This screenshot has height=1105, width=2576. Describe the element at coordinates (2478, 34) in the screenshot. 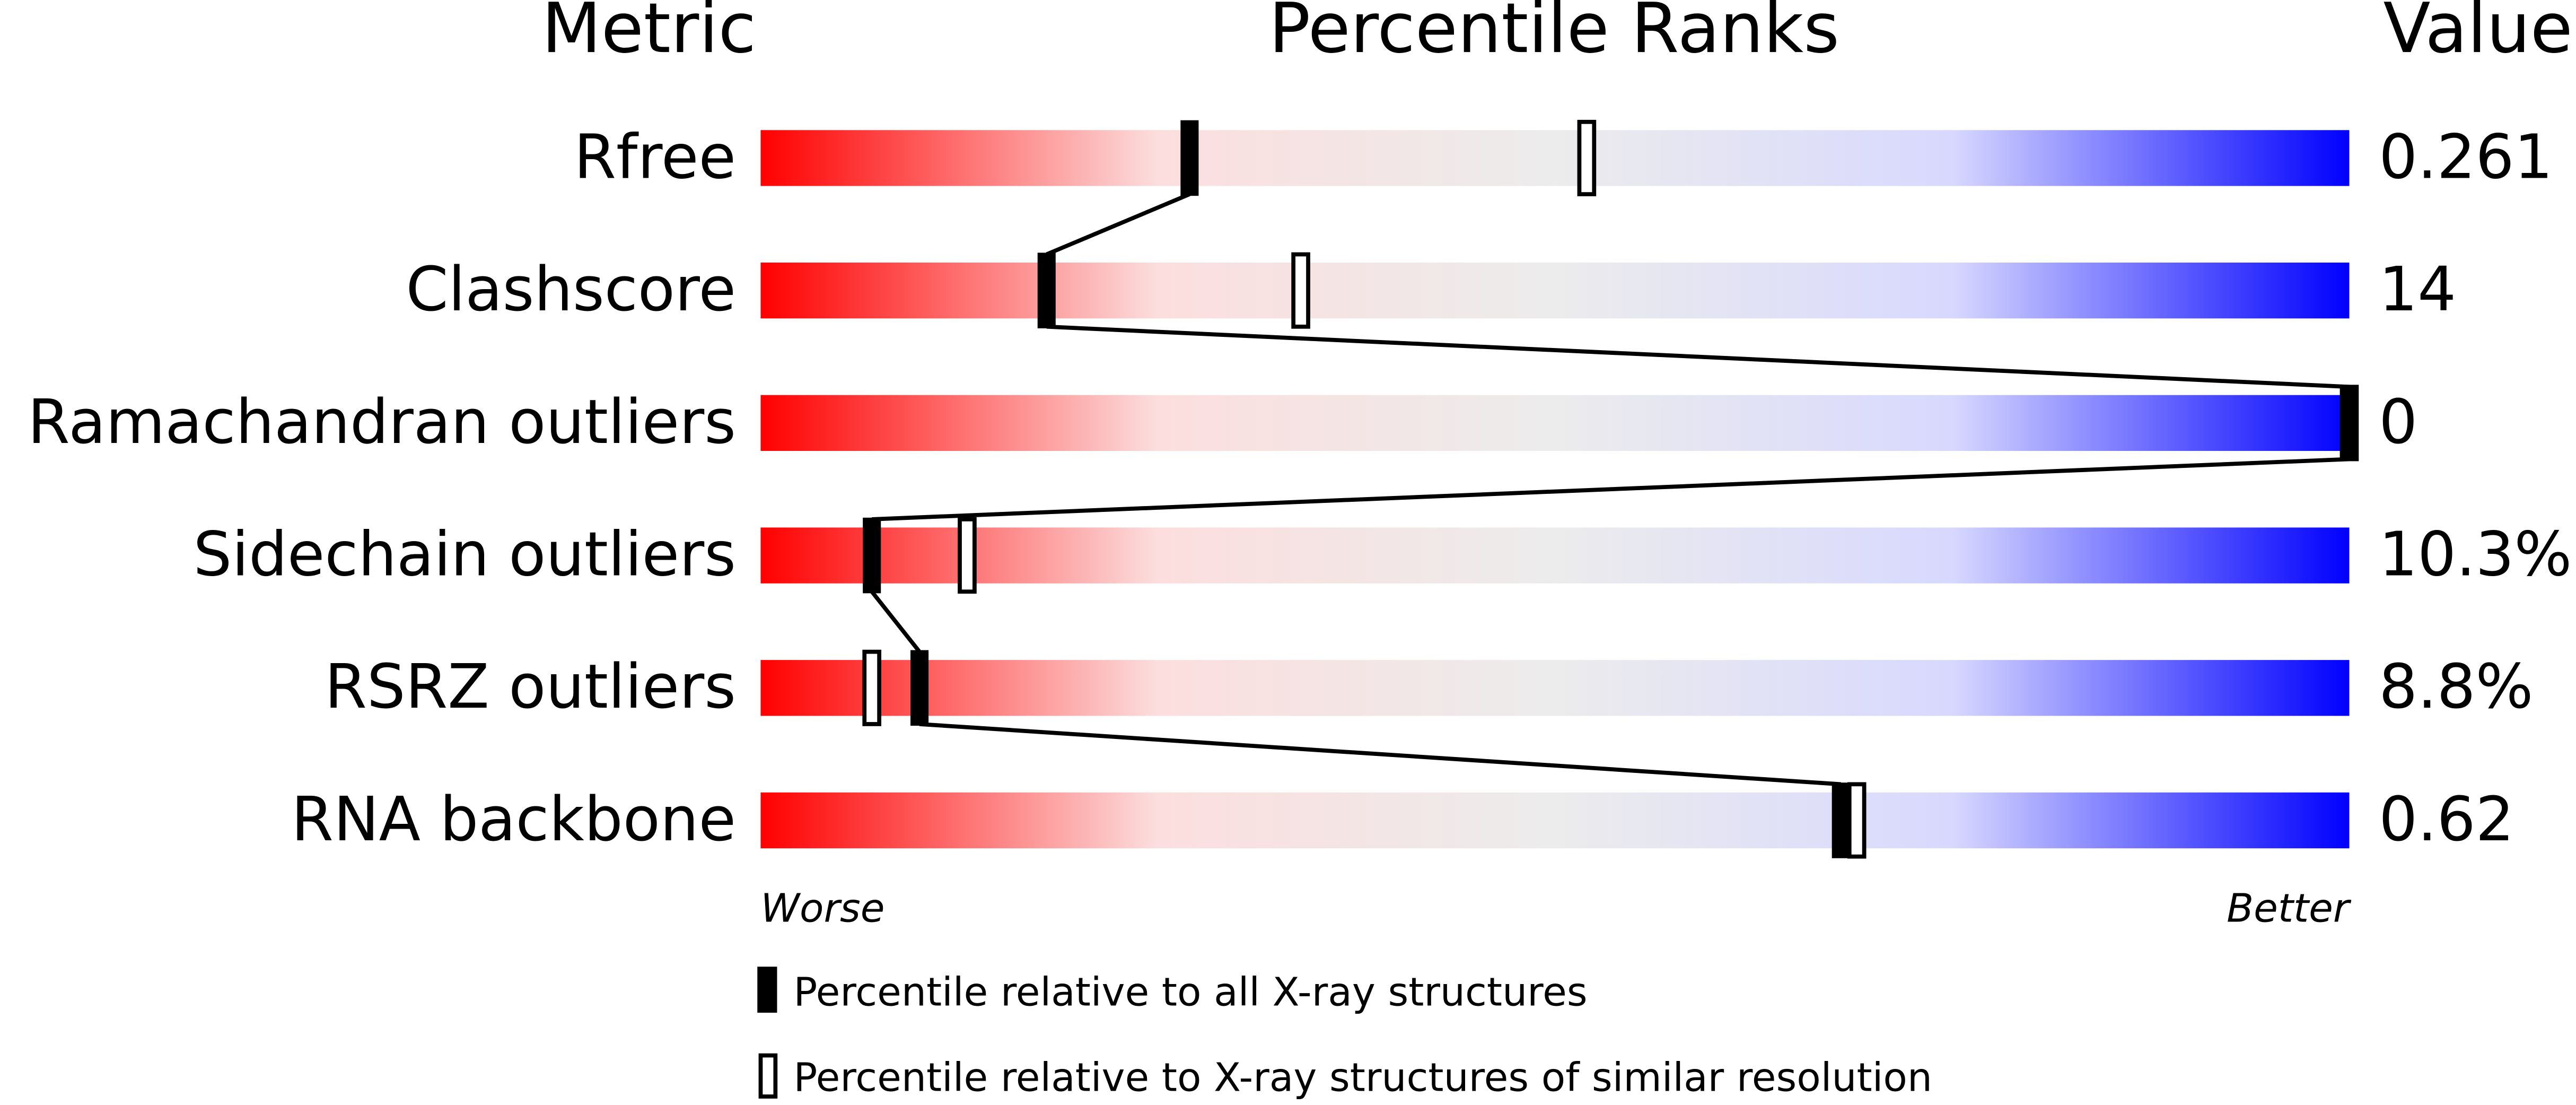

I see `header: Value` at that location.